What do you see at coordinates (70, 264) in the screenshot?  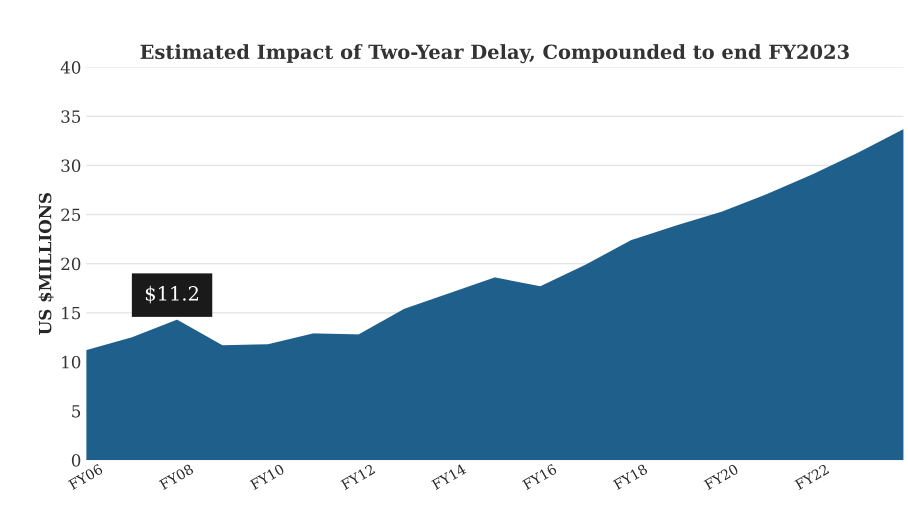 I see `y-tick-label: 20` at bounding box center [70, 264].